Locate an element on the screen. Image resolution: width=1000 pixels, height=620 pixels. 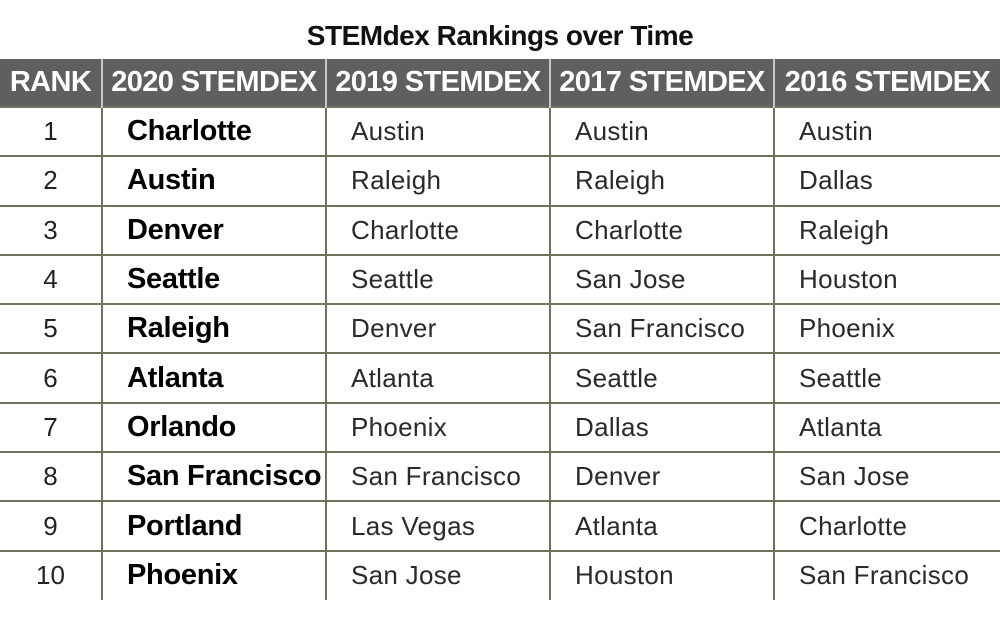
cell-city-2016: Charlotte is located at coordinates (886, 526).